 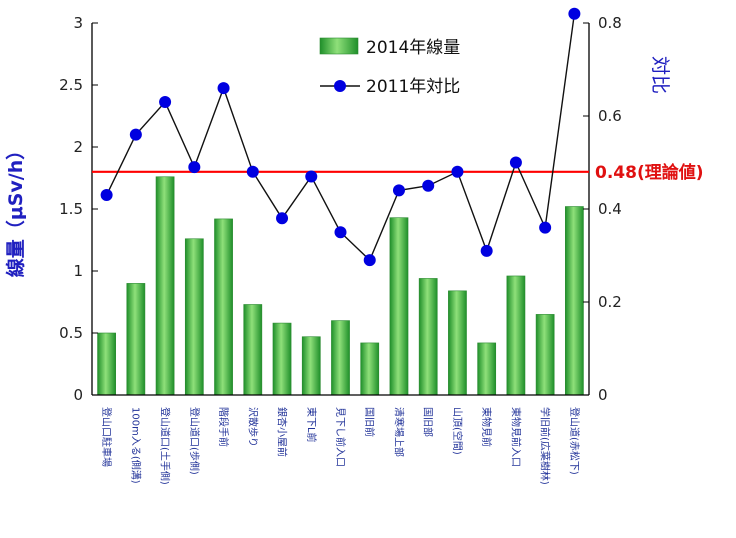 What do you see at coordinates (574, 441) in the screenshot?
I see `category-label-16: 登山道(赤松下)` at bounding box center [574, 441].